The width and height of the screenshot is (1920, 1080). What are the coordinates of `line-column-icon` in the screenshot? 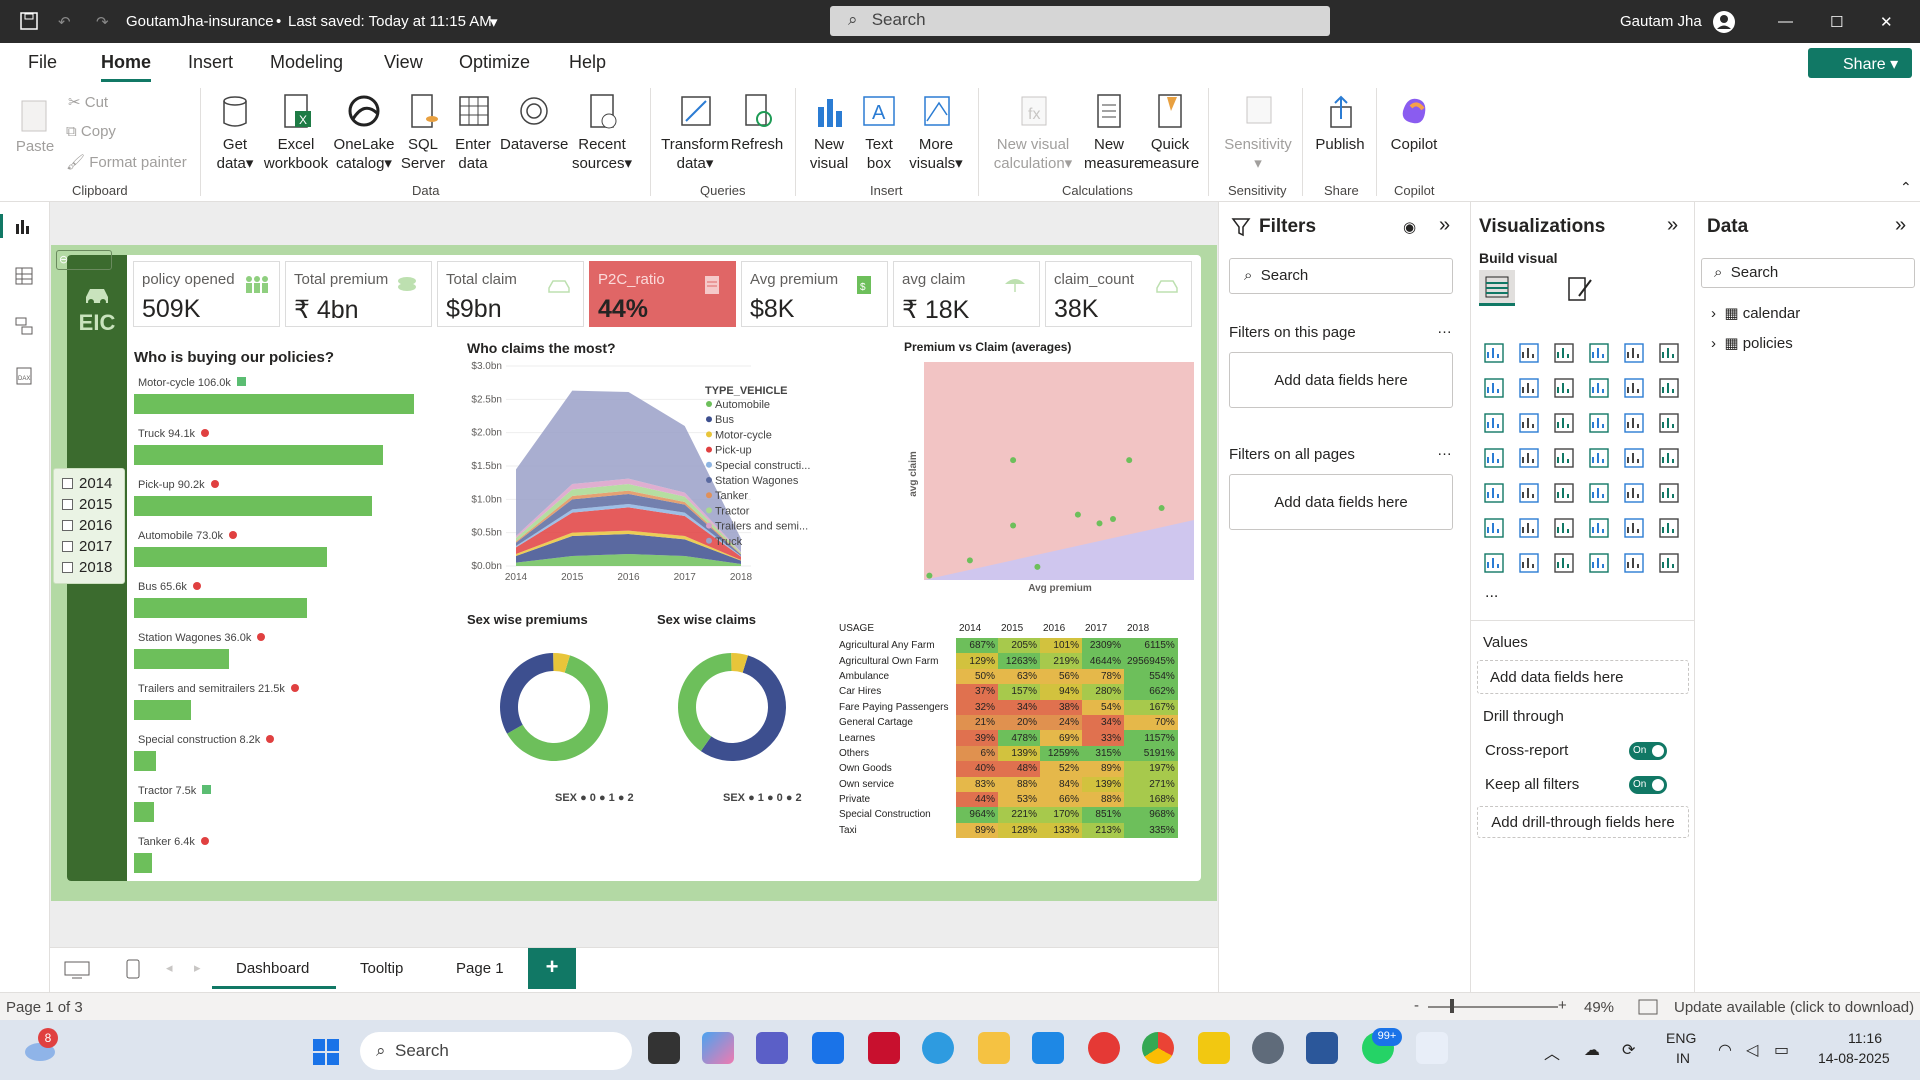 It's located at (1634, 388).